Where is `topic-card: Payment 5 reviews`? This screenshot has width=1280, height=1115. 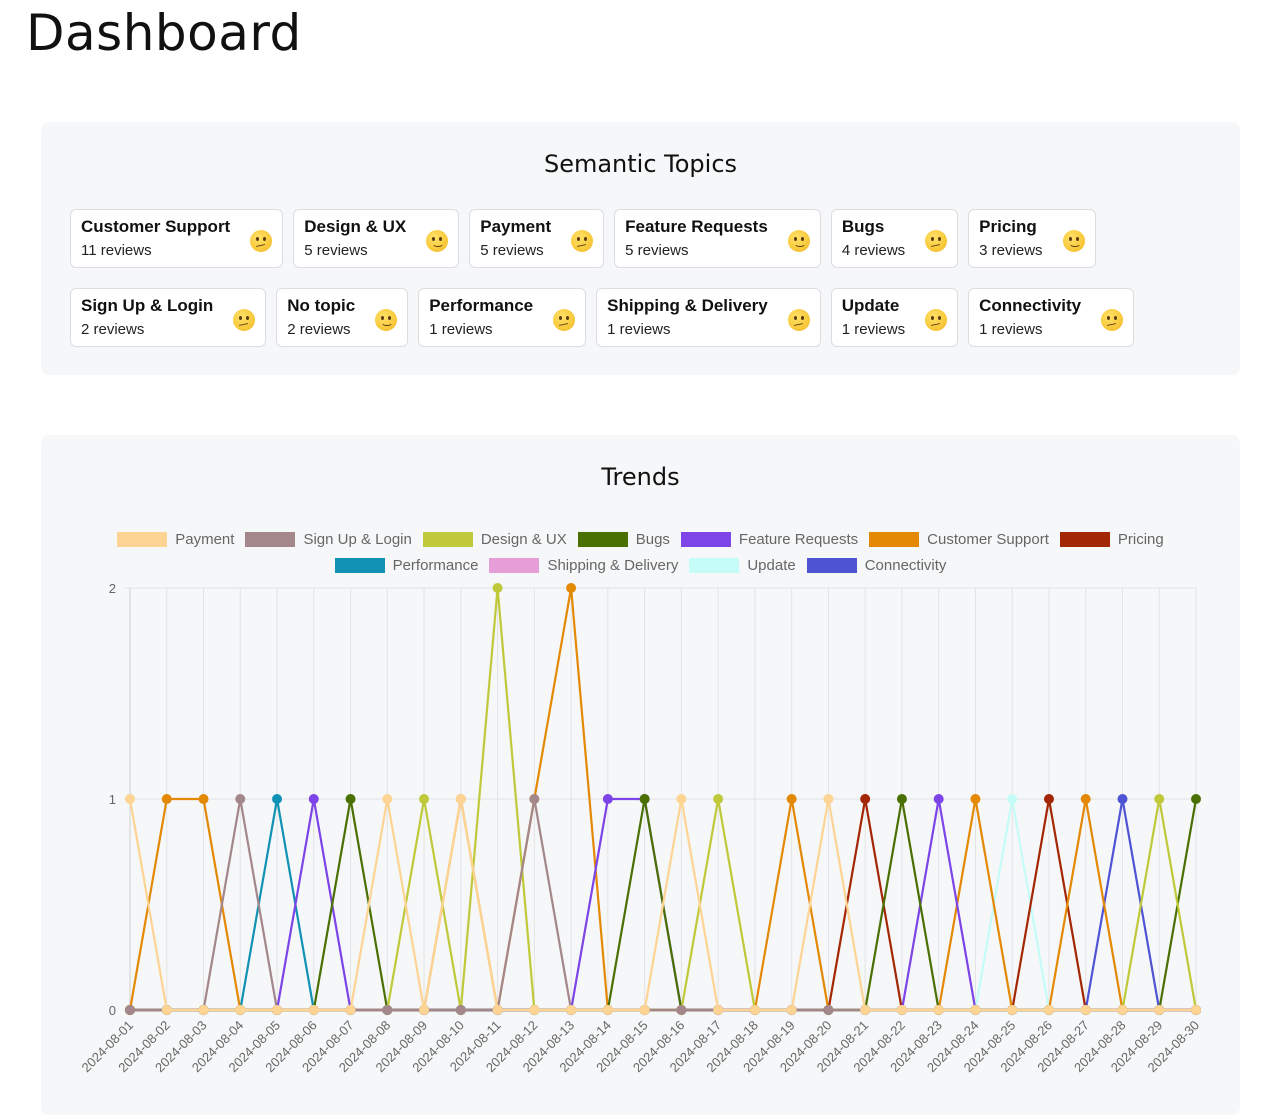 topic-card: Payment 5 reviews is located at coordinates (537, 238).